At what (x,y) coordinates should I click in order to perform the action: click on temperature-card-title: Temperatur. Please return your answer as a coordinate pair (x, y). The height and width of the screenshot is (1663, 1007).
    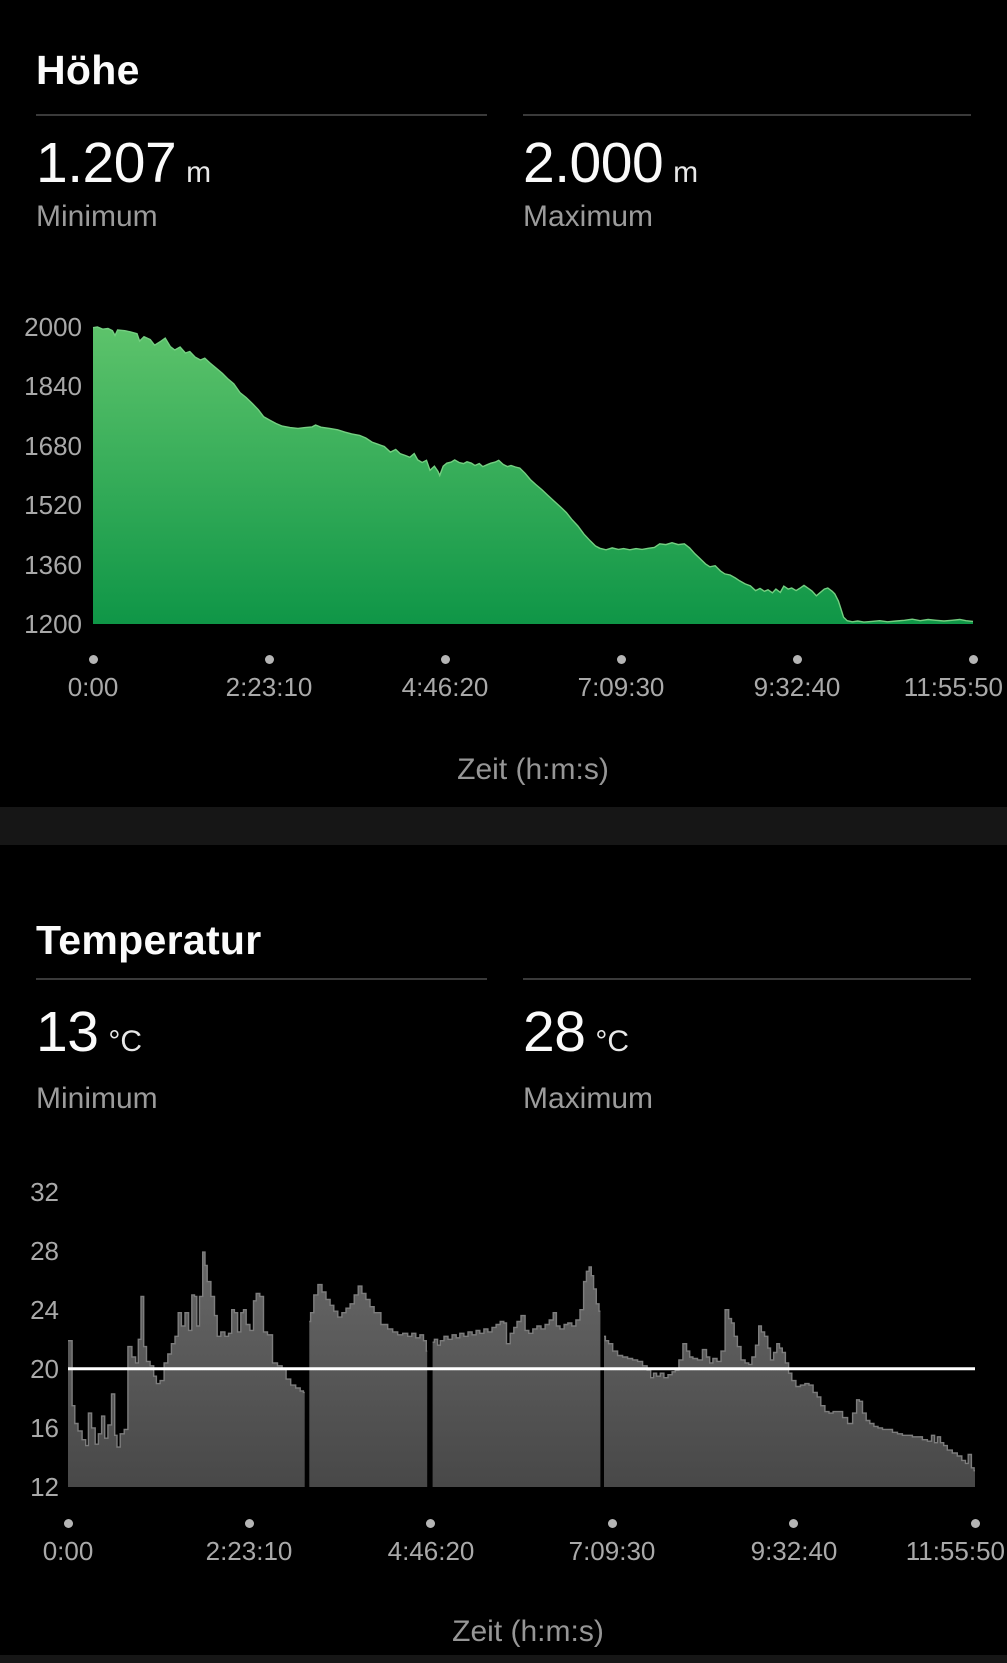
    Looking at the image, I should click on (149, 940).